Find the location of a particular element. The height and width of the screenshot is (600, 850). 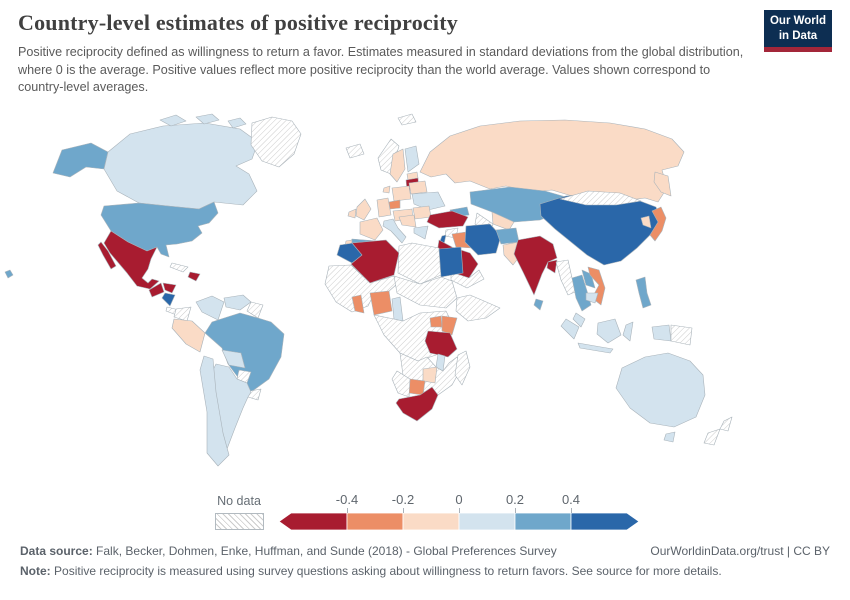

legend-seg-0-pos02 is located at coordinates (487, 521).